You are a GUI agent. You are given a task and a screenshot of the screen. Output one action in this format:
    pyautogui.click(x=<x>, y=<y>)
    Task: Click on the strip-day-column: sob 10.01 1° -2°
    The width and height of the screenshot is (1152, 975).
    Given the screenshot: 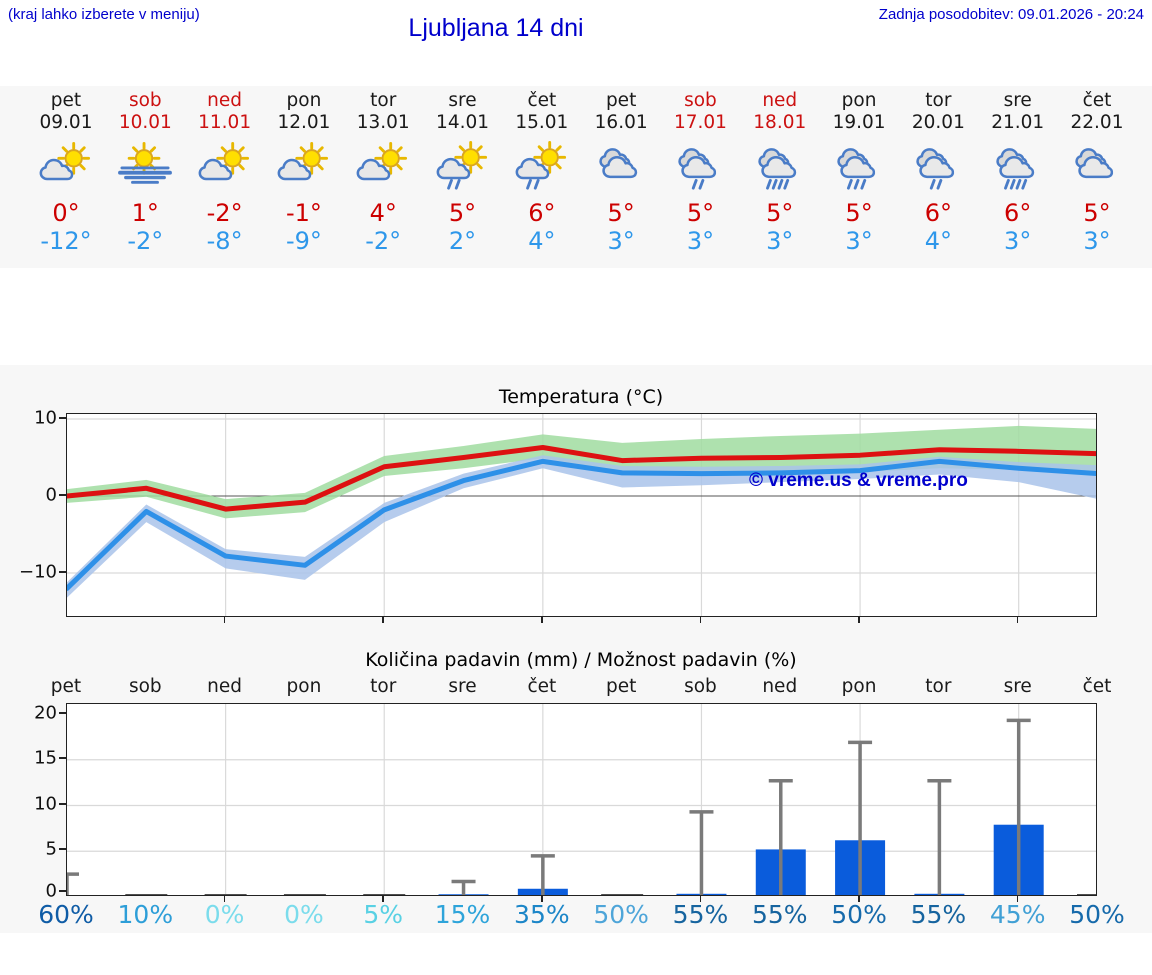 What is the action you would take?
    pyautogui.click(x=145, y=172)
    